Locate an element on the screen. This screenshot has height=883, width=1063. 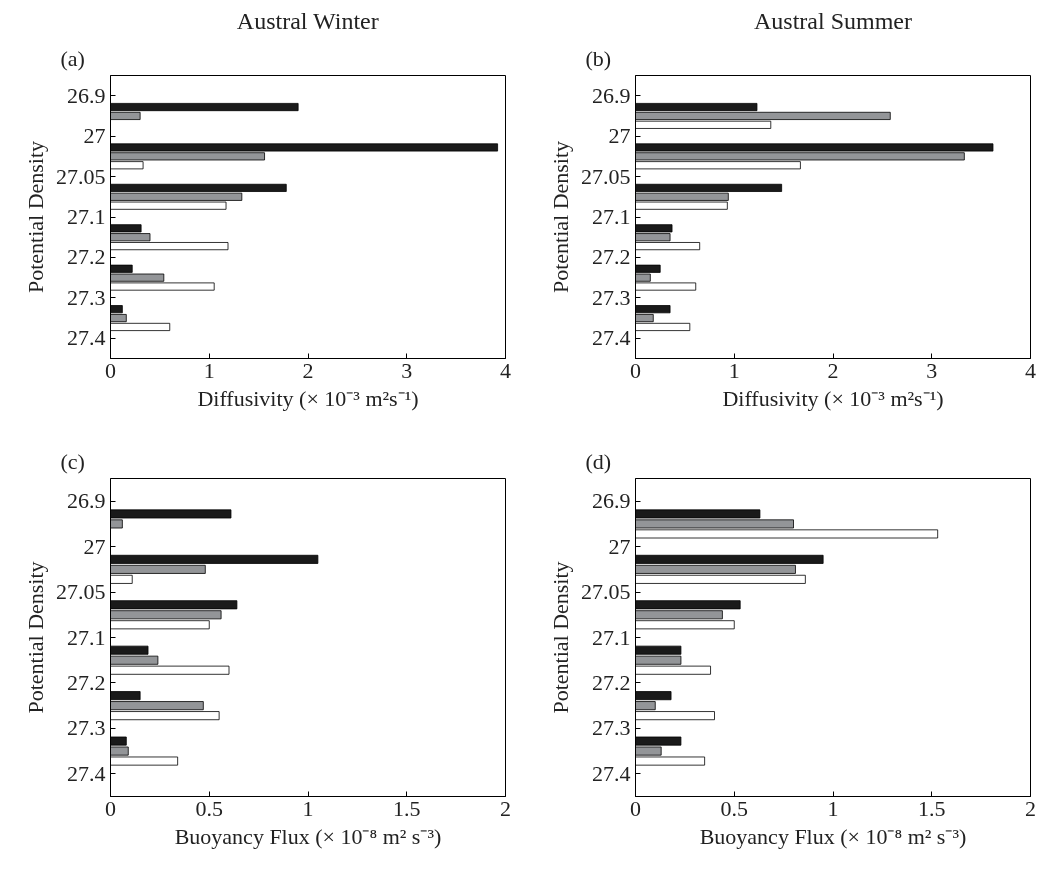
chart-title: Austral Summer is located at coordinates (833, 20).